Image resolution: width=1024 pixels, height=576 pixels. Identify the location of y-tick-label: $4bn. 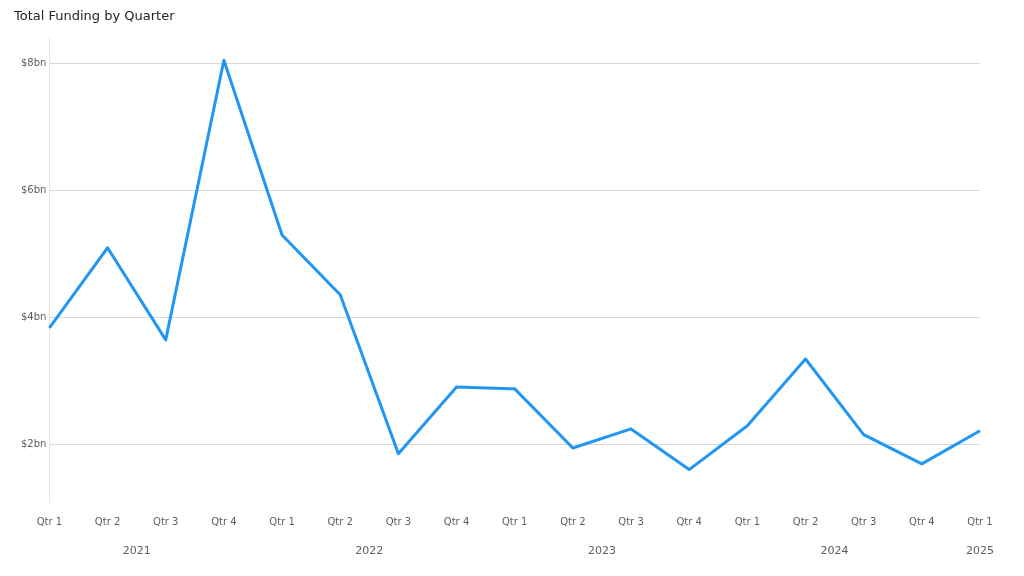
(33, 317).